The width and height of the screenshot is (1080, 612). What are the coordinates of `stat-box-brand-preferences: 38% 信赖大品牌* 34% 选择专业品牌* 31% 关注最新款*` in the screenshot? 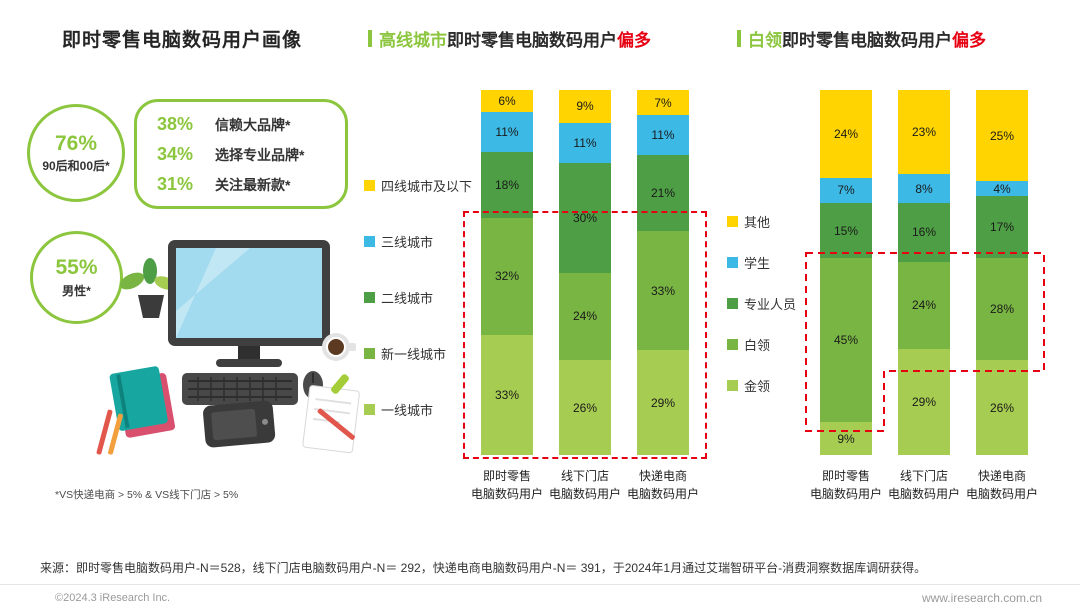 It's located at (241, 154).